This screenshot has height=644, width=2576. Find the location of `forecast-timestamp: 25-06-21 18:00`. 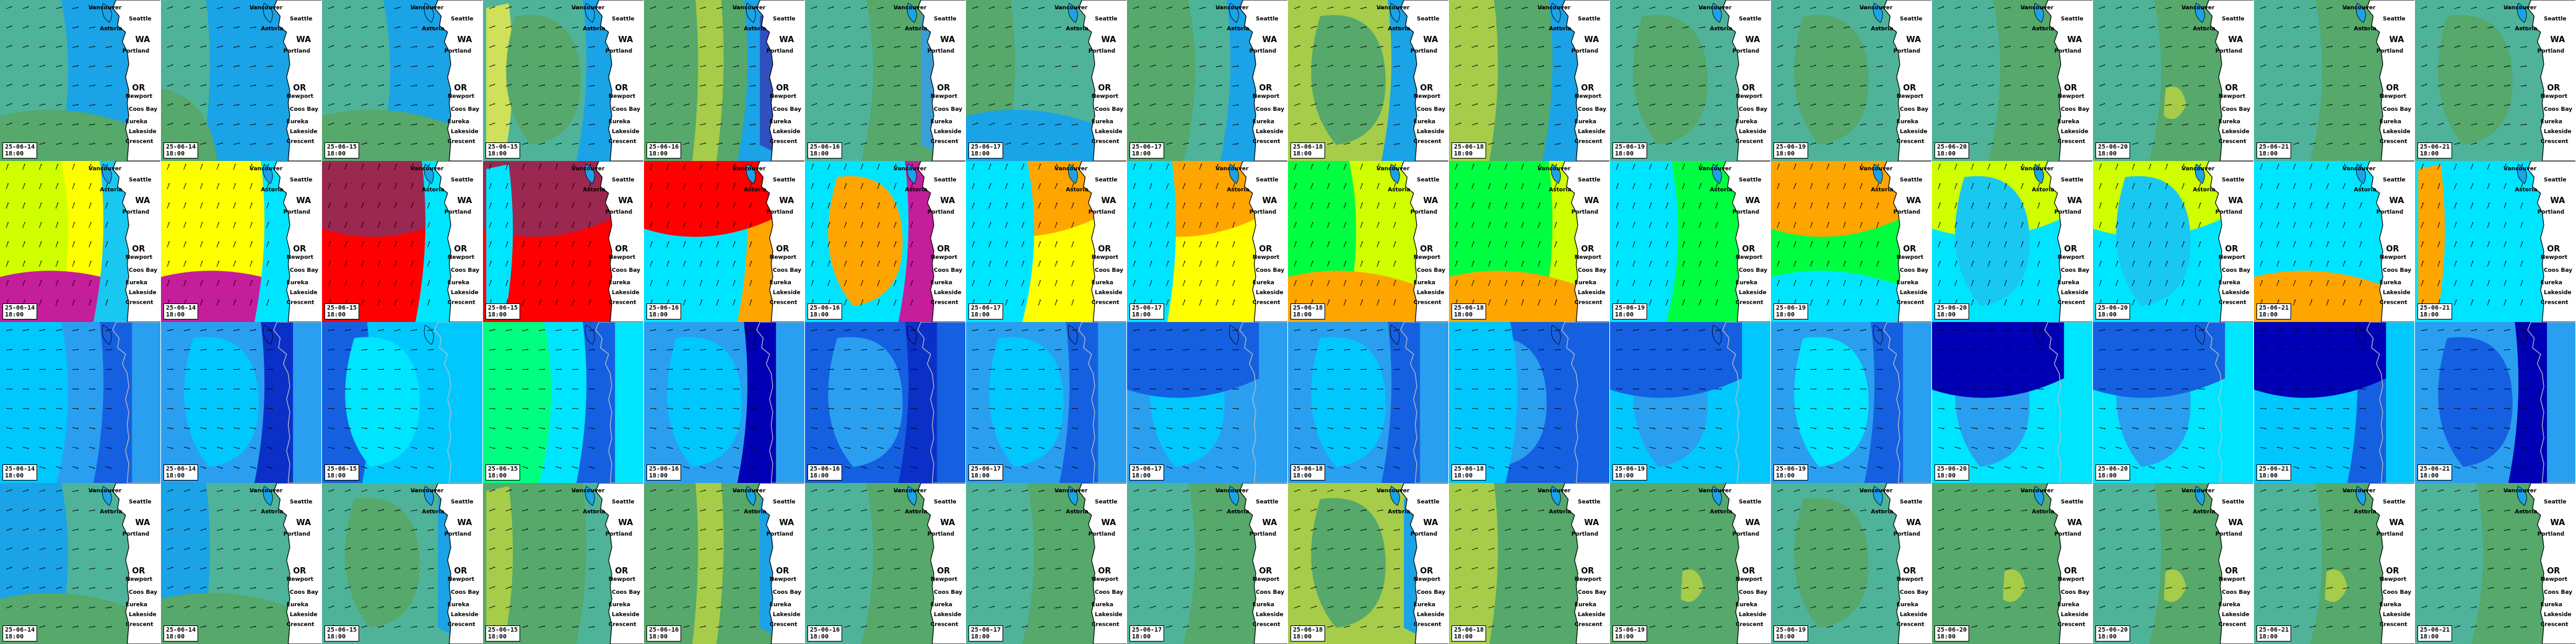

forecast-timestamp: 25-06-21 18:00 is located at coordinates (2274, 150).